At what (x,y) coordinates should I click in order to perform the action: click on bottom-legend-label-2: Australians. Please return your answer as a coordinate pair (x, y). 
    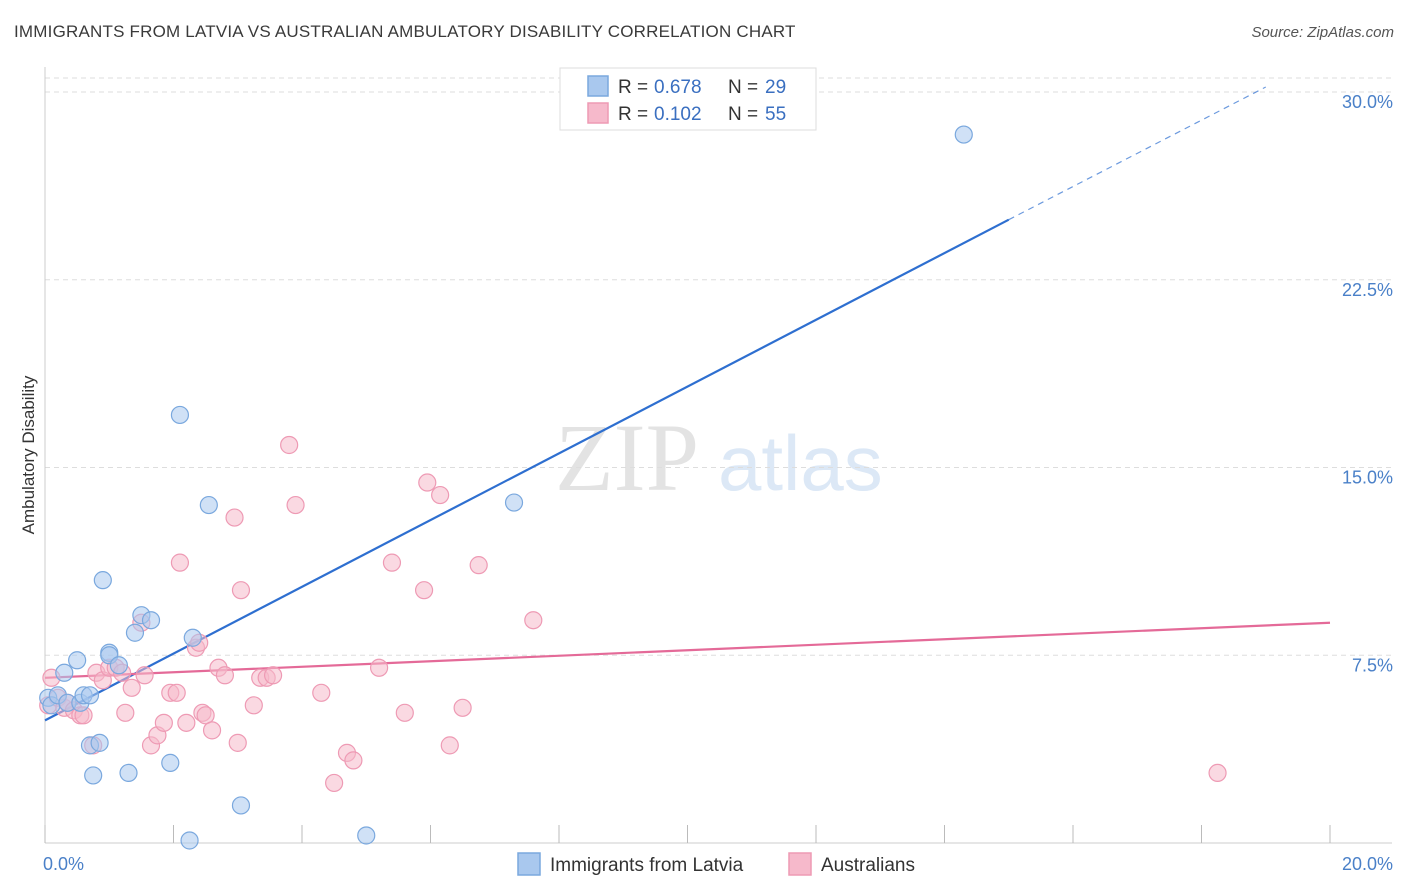
    Looking at the image, I should click on (868, 865).